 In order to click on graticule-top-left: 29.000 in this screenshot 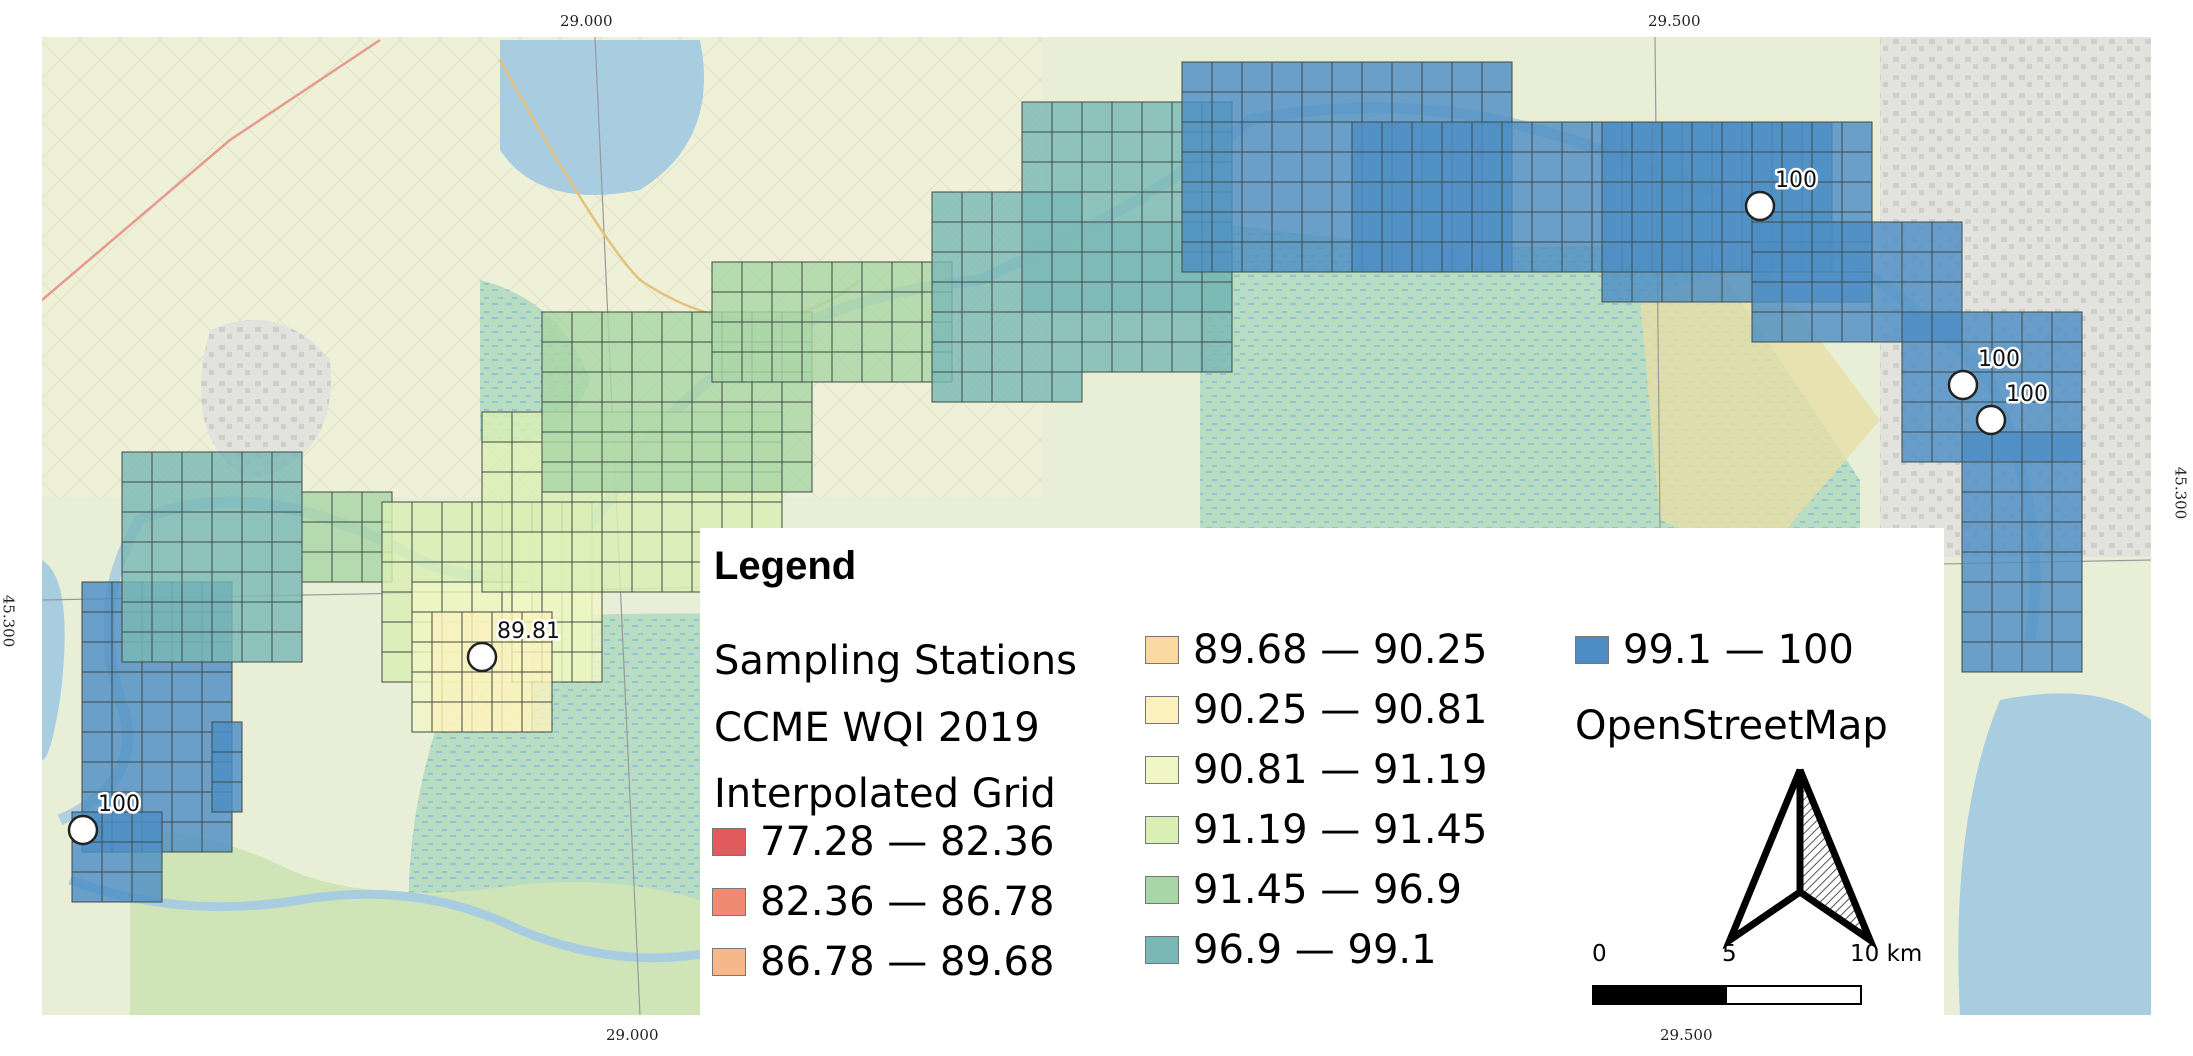, I will do `click(586, 21)`.